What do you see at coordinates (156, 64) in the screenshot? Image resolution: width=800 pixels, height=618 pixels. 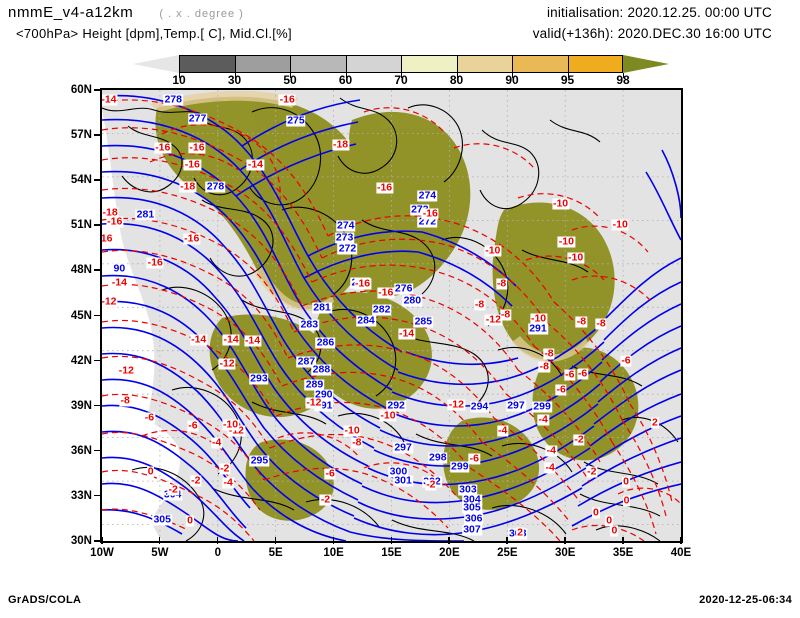 I see `colorbar-extend-low-arrow` at bounding box center [156, 64].